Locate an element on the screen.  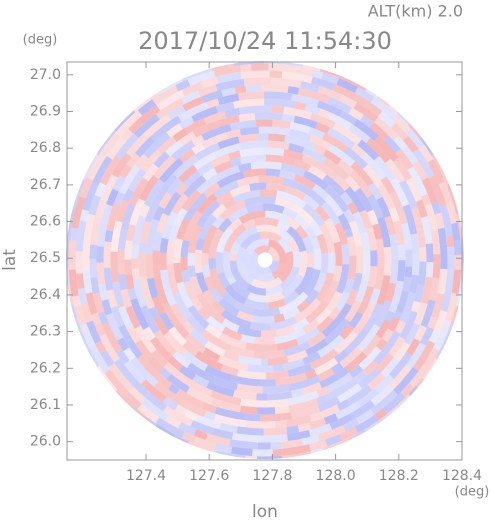
y-tick-label: 26.2 is located at coordinates (45, 368).